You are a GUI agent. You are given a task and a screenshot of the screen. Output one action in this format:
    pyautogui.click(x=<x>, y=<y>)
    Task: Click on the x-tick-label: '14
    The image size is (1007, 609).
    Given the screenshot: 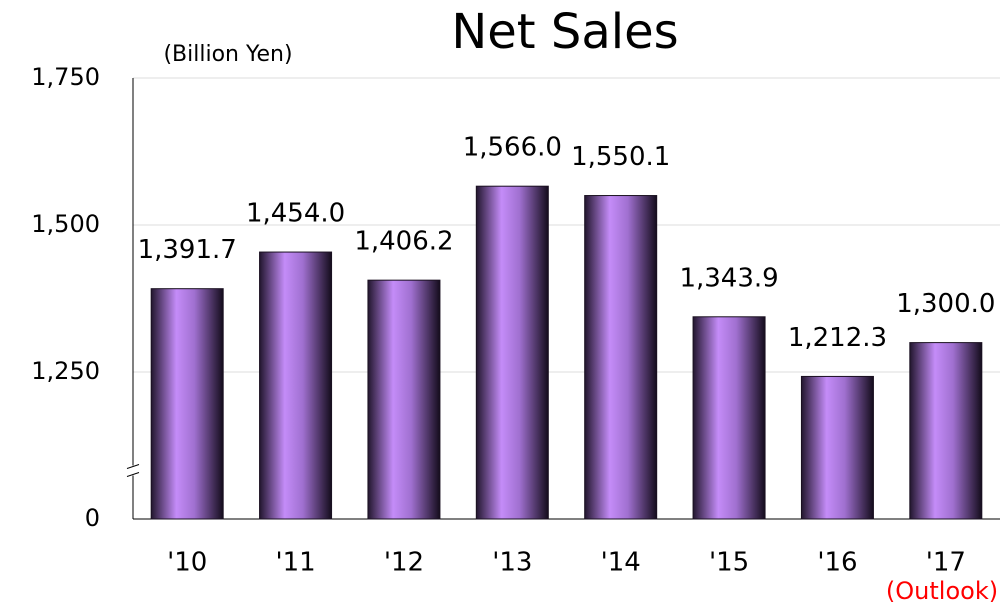 What is the action you would take?
    pyautogui.click(x=621, y=563)
    